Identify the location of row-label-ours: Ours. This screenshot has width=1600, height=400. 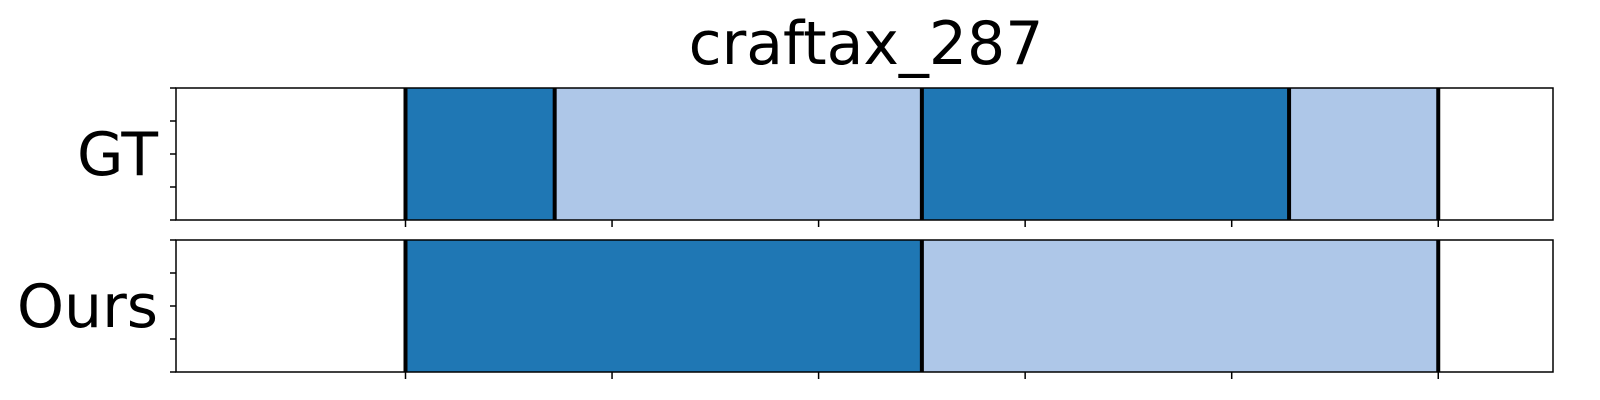
(87, 307).